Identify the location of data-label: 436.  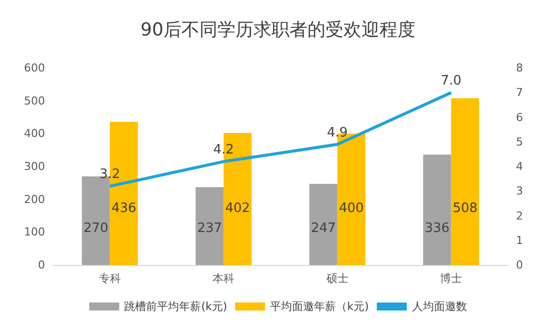
(123, 208).